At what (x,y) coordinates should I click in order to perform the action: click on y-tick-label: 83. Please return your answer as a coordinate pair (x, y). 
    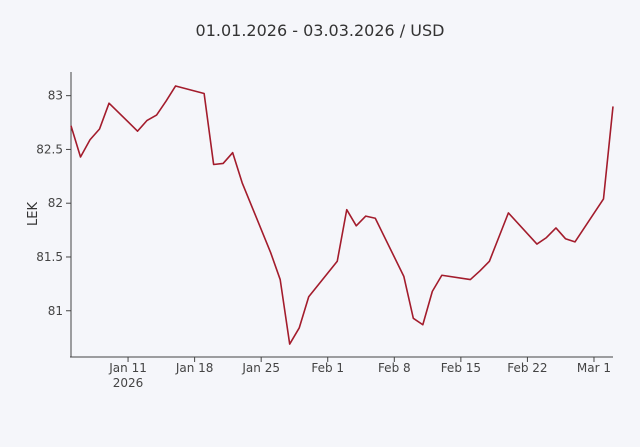
    Looking at the image, I should click on (55, 96).